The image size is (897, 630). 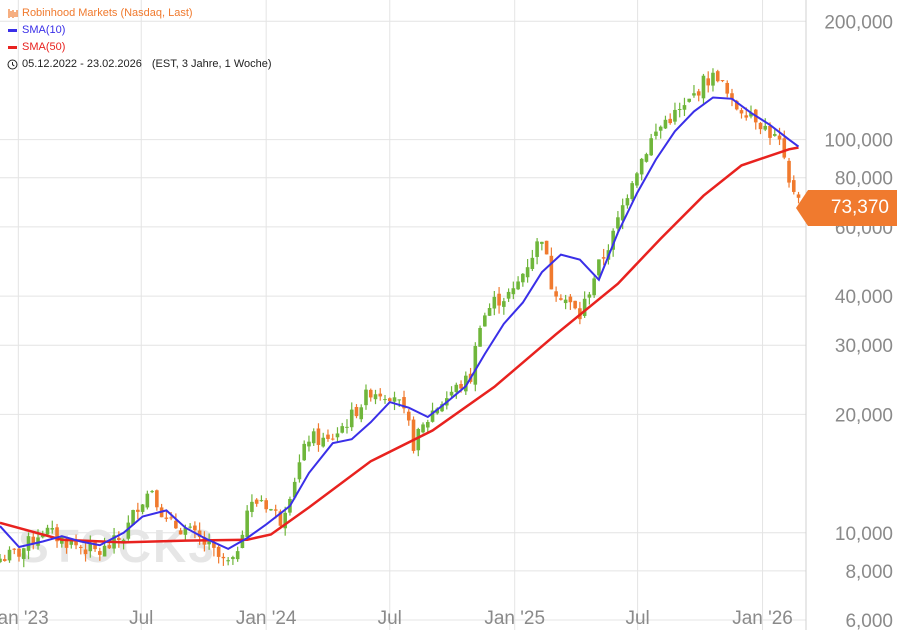 I want to click on legend-item-sma50: SMA(50), so click(x=139, y=47).